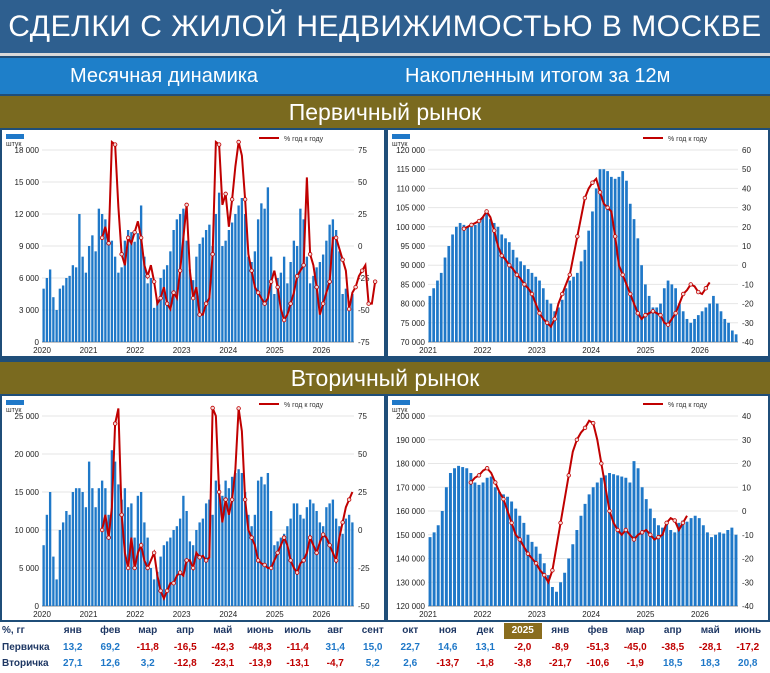  What do you see at coordinates (89, 350) in the screenshot?
I see `x-tick: 2021` at bounding box center [89, 350].